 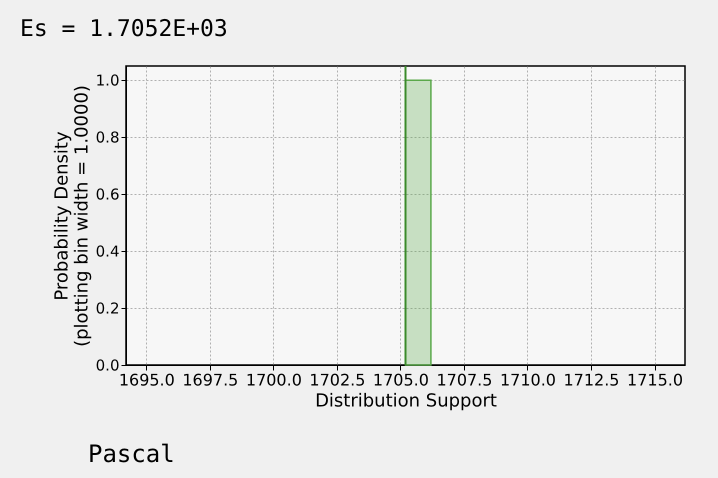 I want to click on x-tick-label: 1715.0, so click(x=655, y=380).